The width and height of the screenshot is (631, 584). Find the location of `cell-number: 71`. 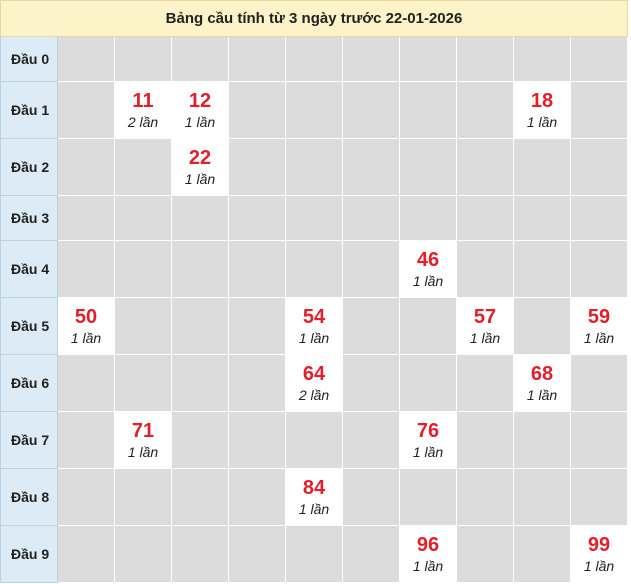

cell-number: 71 is located at coordinates (143, 431).